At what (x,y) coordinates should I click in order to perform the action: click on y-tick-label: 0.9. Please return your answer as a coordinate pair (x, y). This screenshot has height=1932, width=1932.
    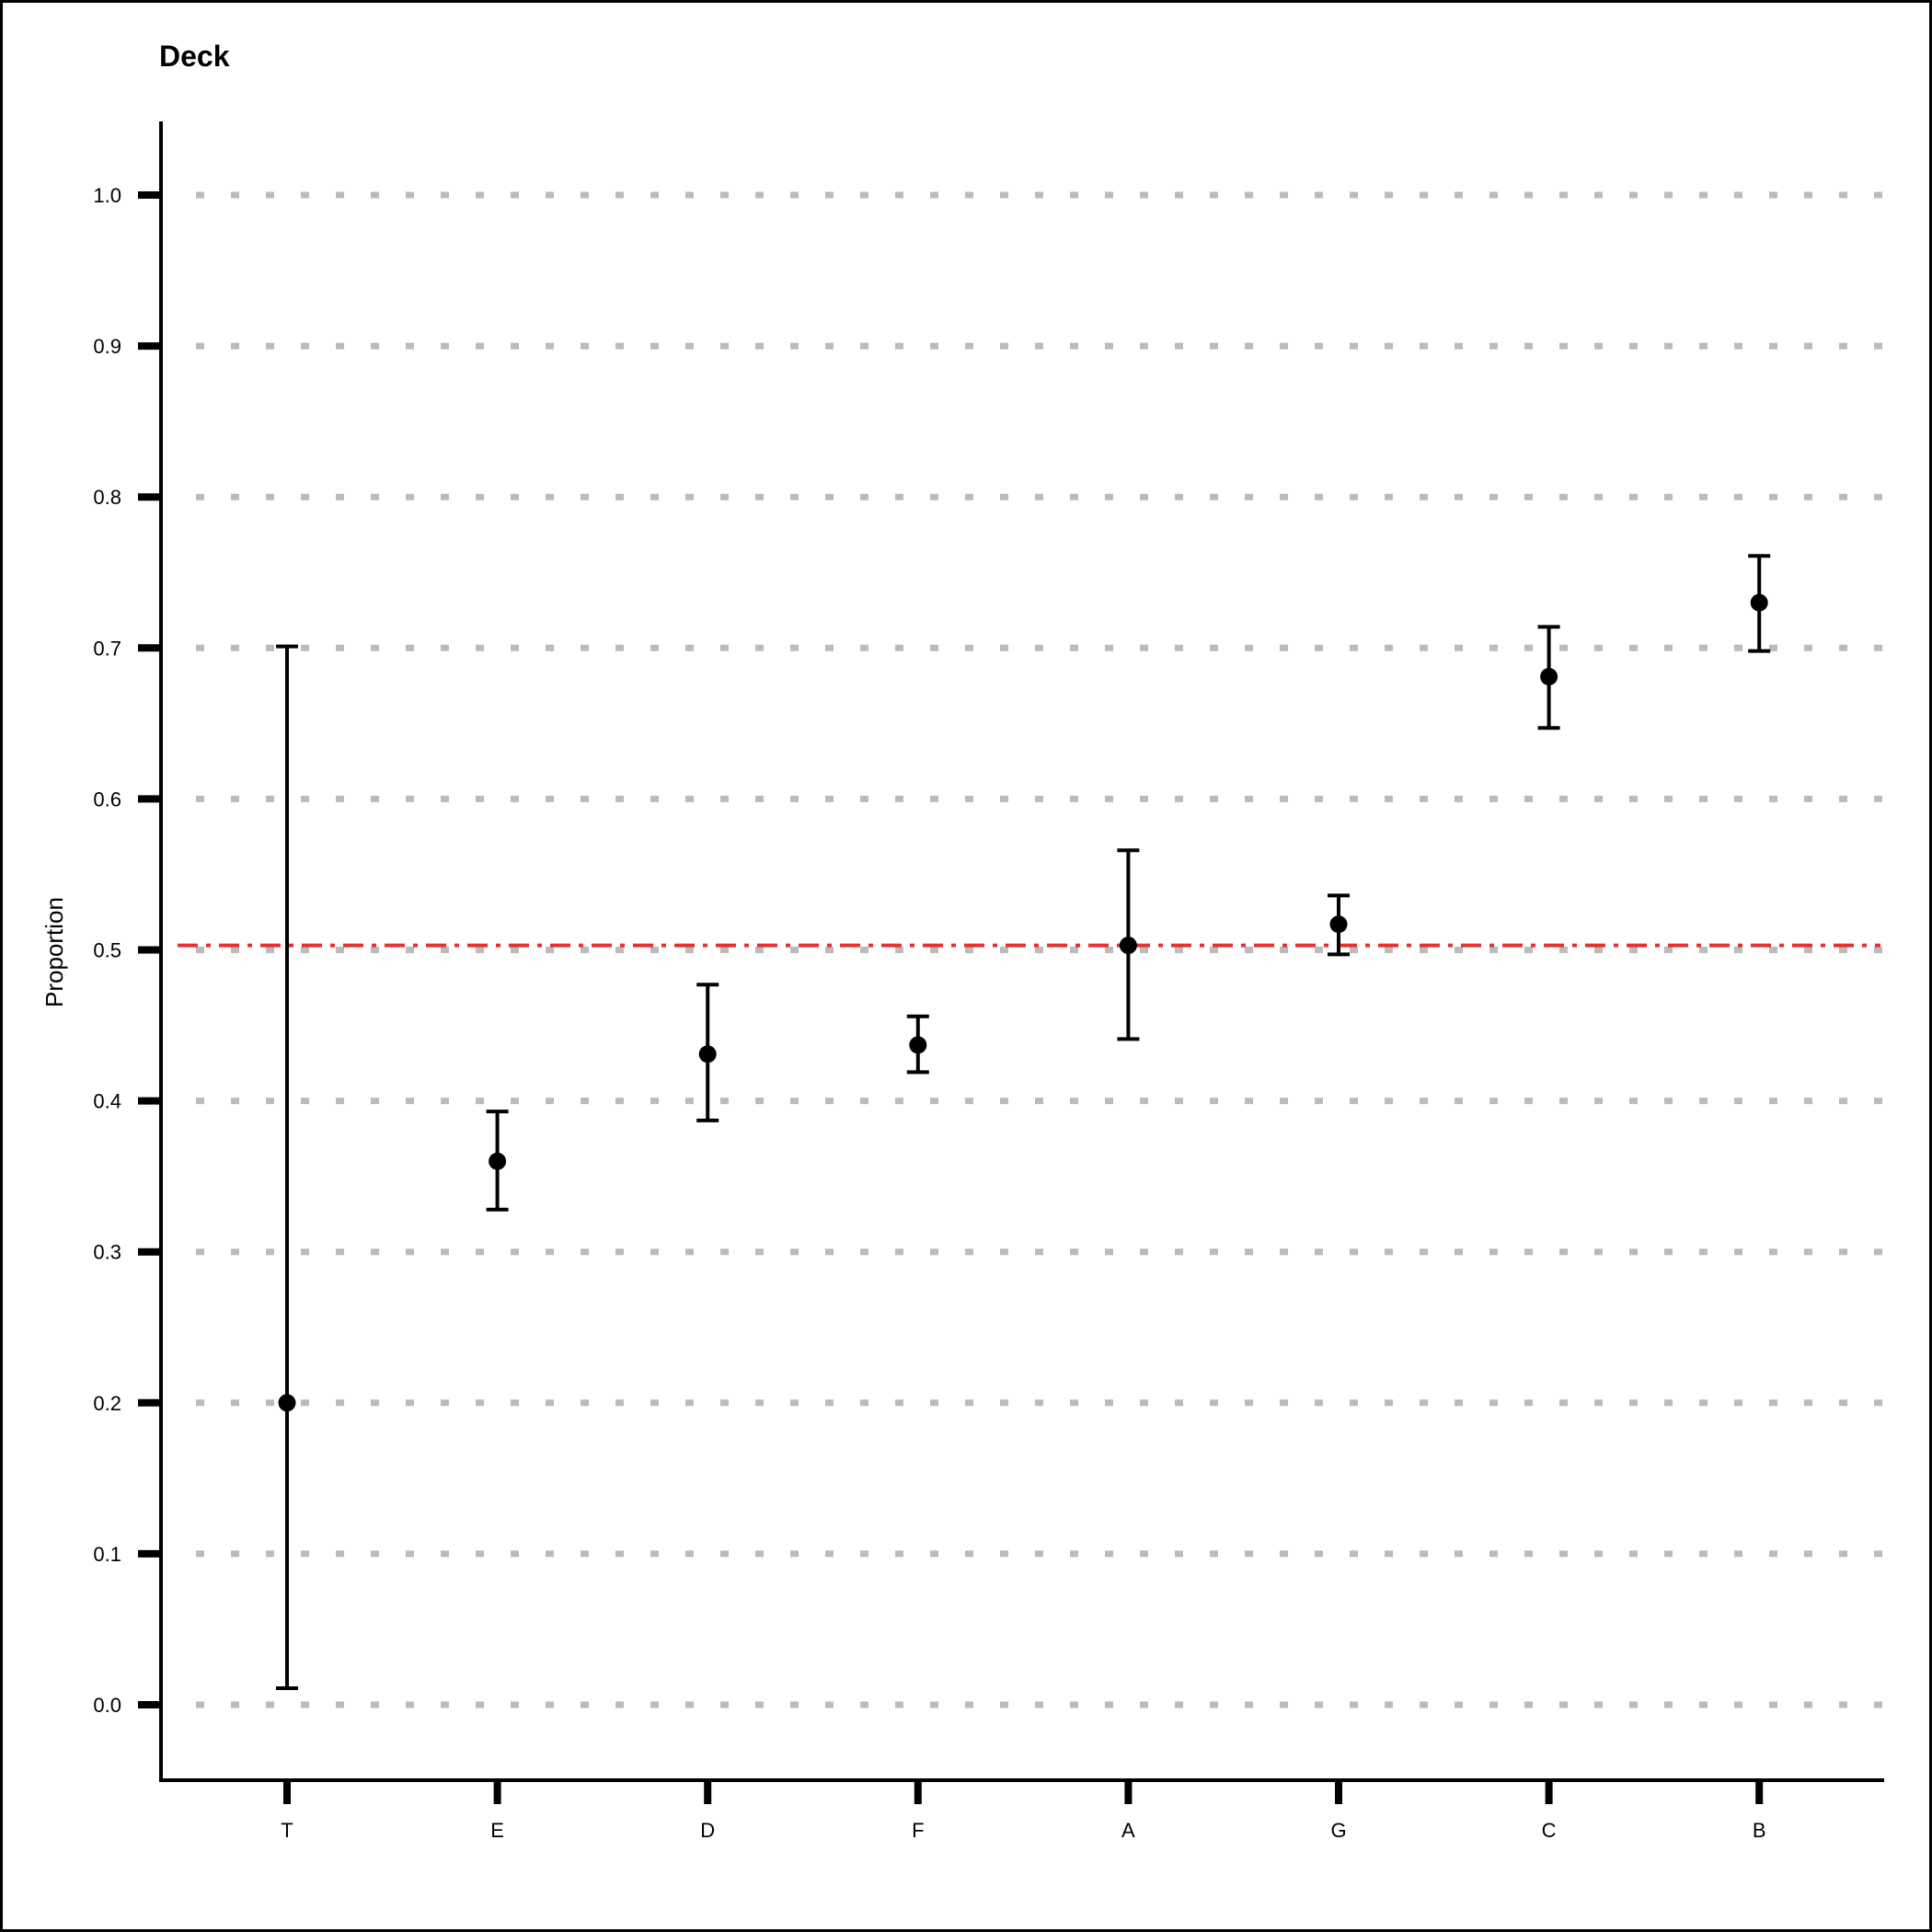
    Looking at the image, I should click on (107, 346).